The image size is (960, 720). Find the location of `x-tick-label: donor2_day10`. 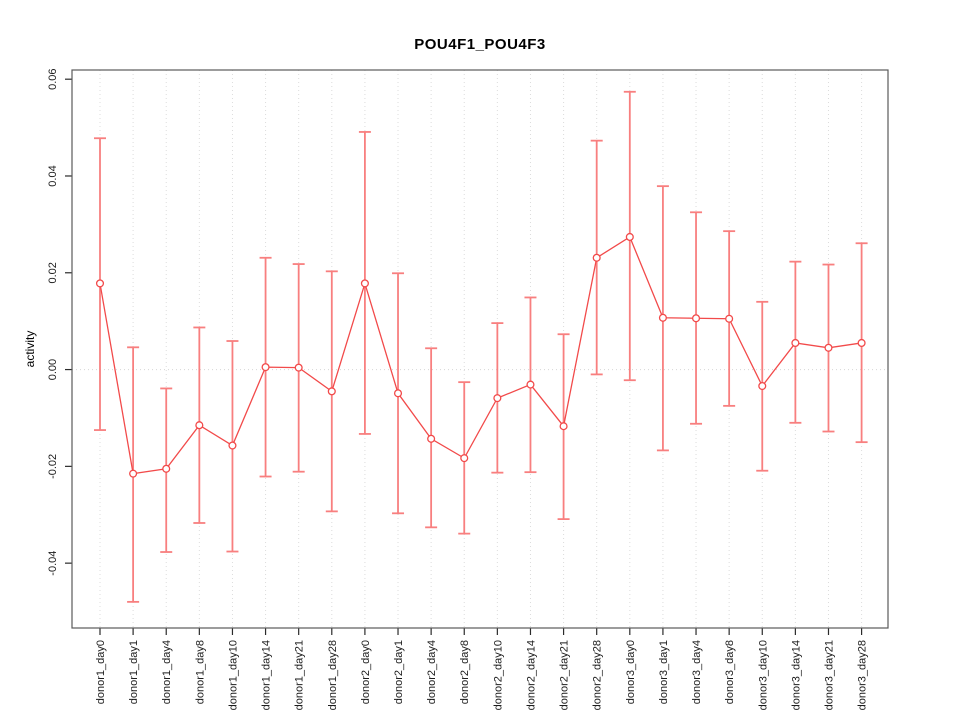

x-tick-label: donor2_day10 is located at coordinates (498, 675).